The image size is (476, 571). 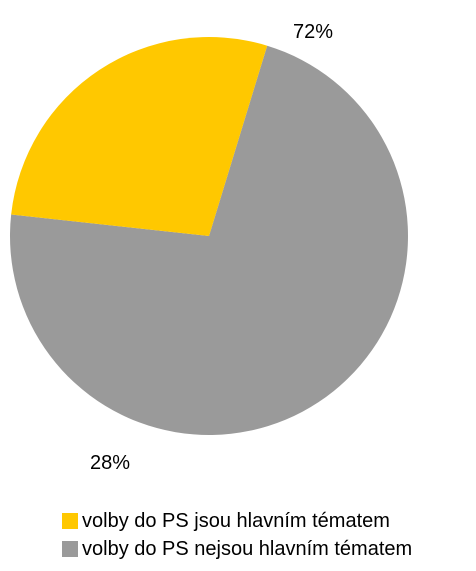 I want to click on data-label-yes: 28%, so click(x=110, y=463).